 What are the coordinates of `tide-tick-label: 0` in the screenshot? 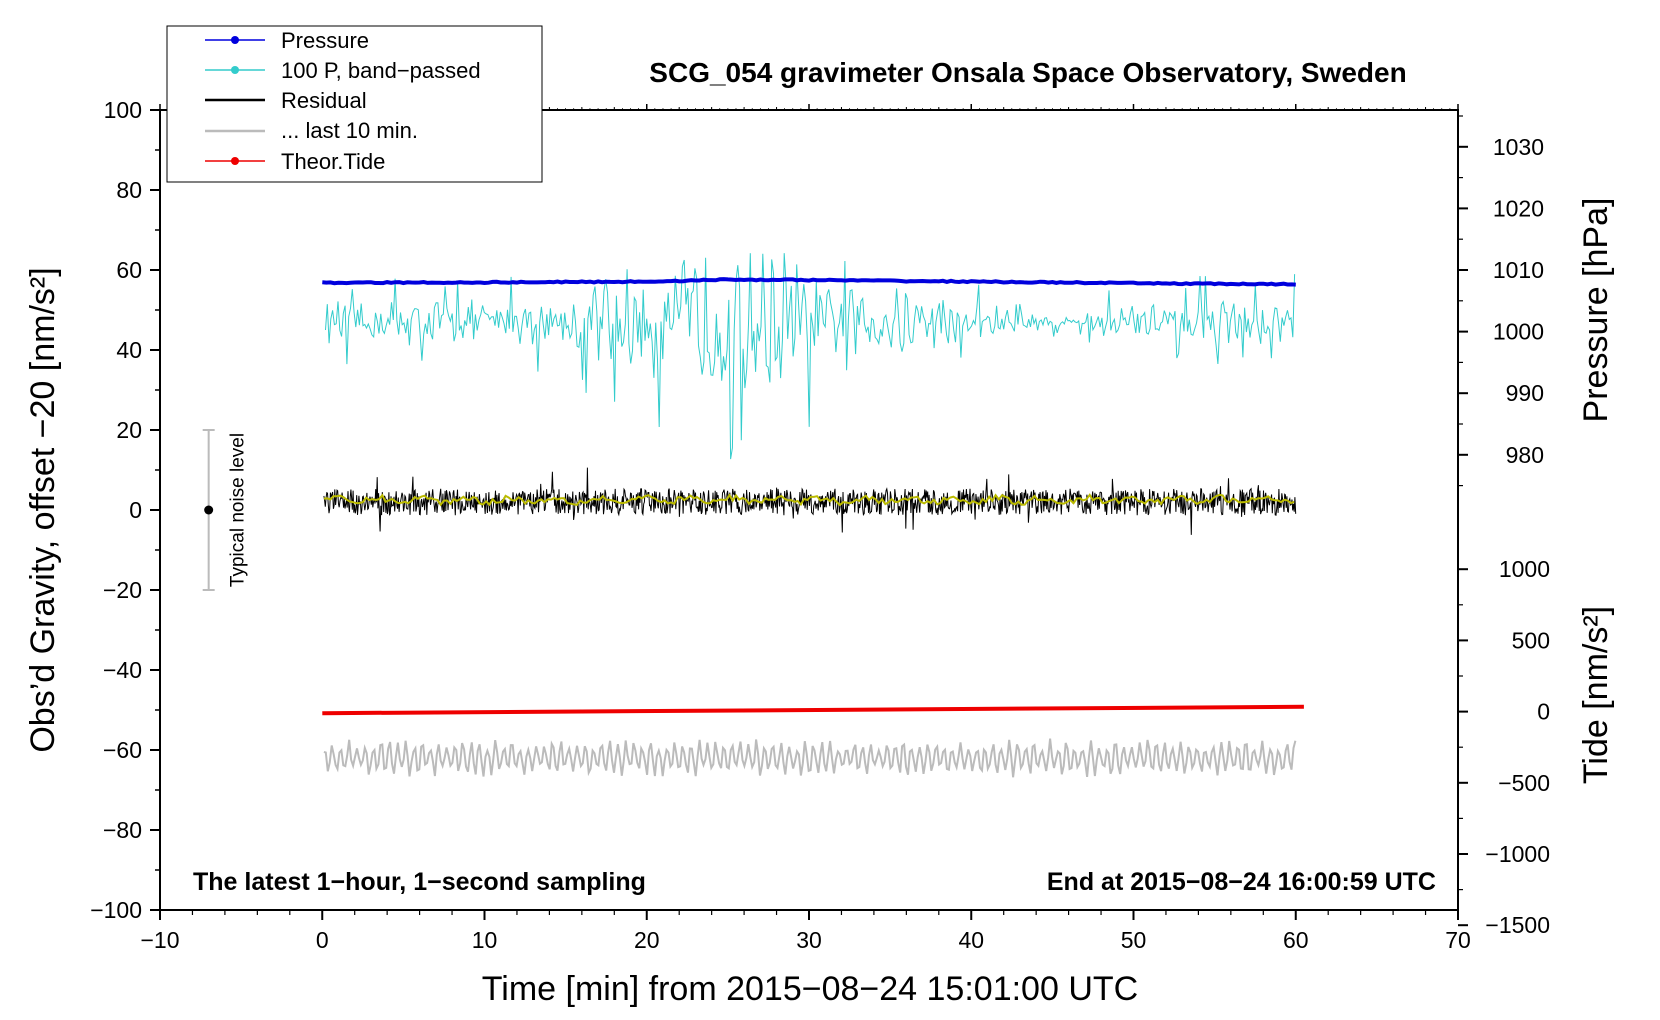 It's located at (1543, 712).